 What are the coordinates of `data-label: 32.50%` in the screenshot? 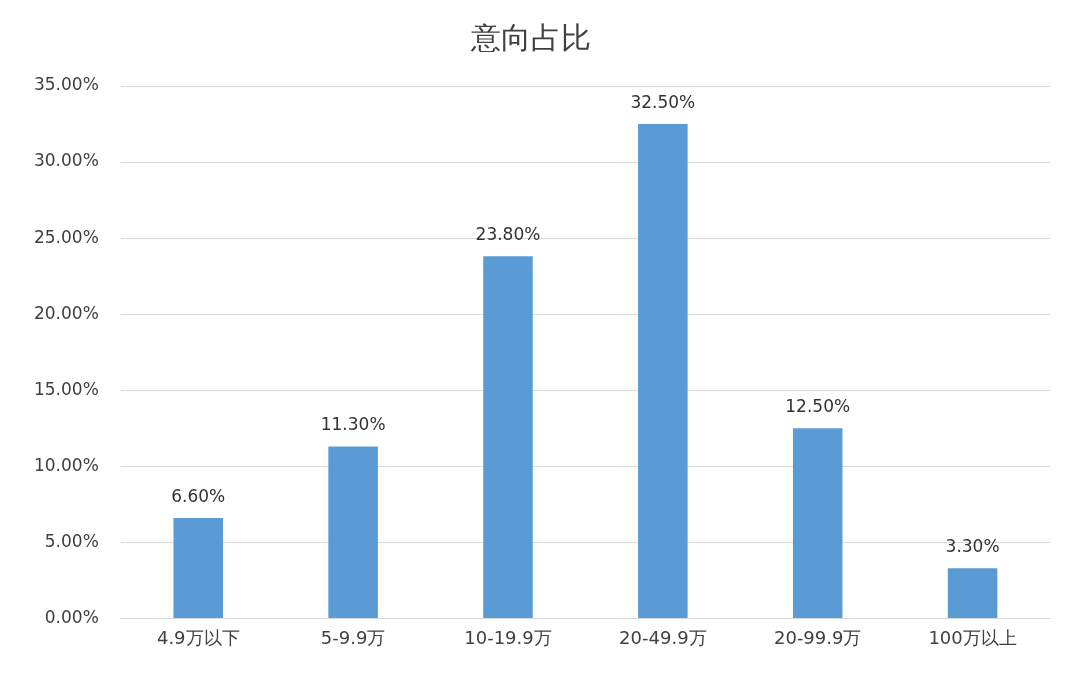 It's located at (663, 101).